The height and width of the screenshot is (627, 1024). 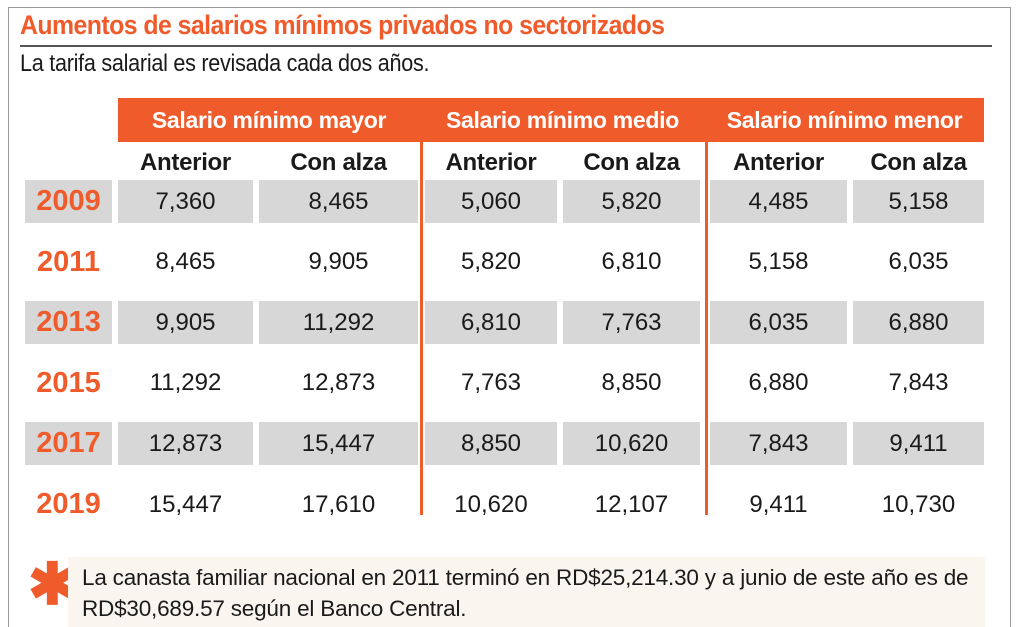 I want to click on group-header: Salario mínimo mayor, so click(x=269, y=120).